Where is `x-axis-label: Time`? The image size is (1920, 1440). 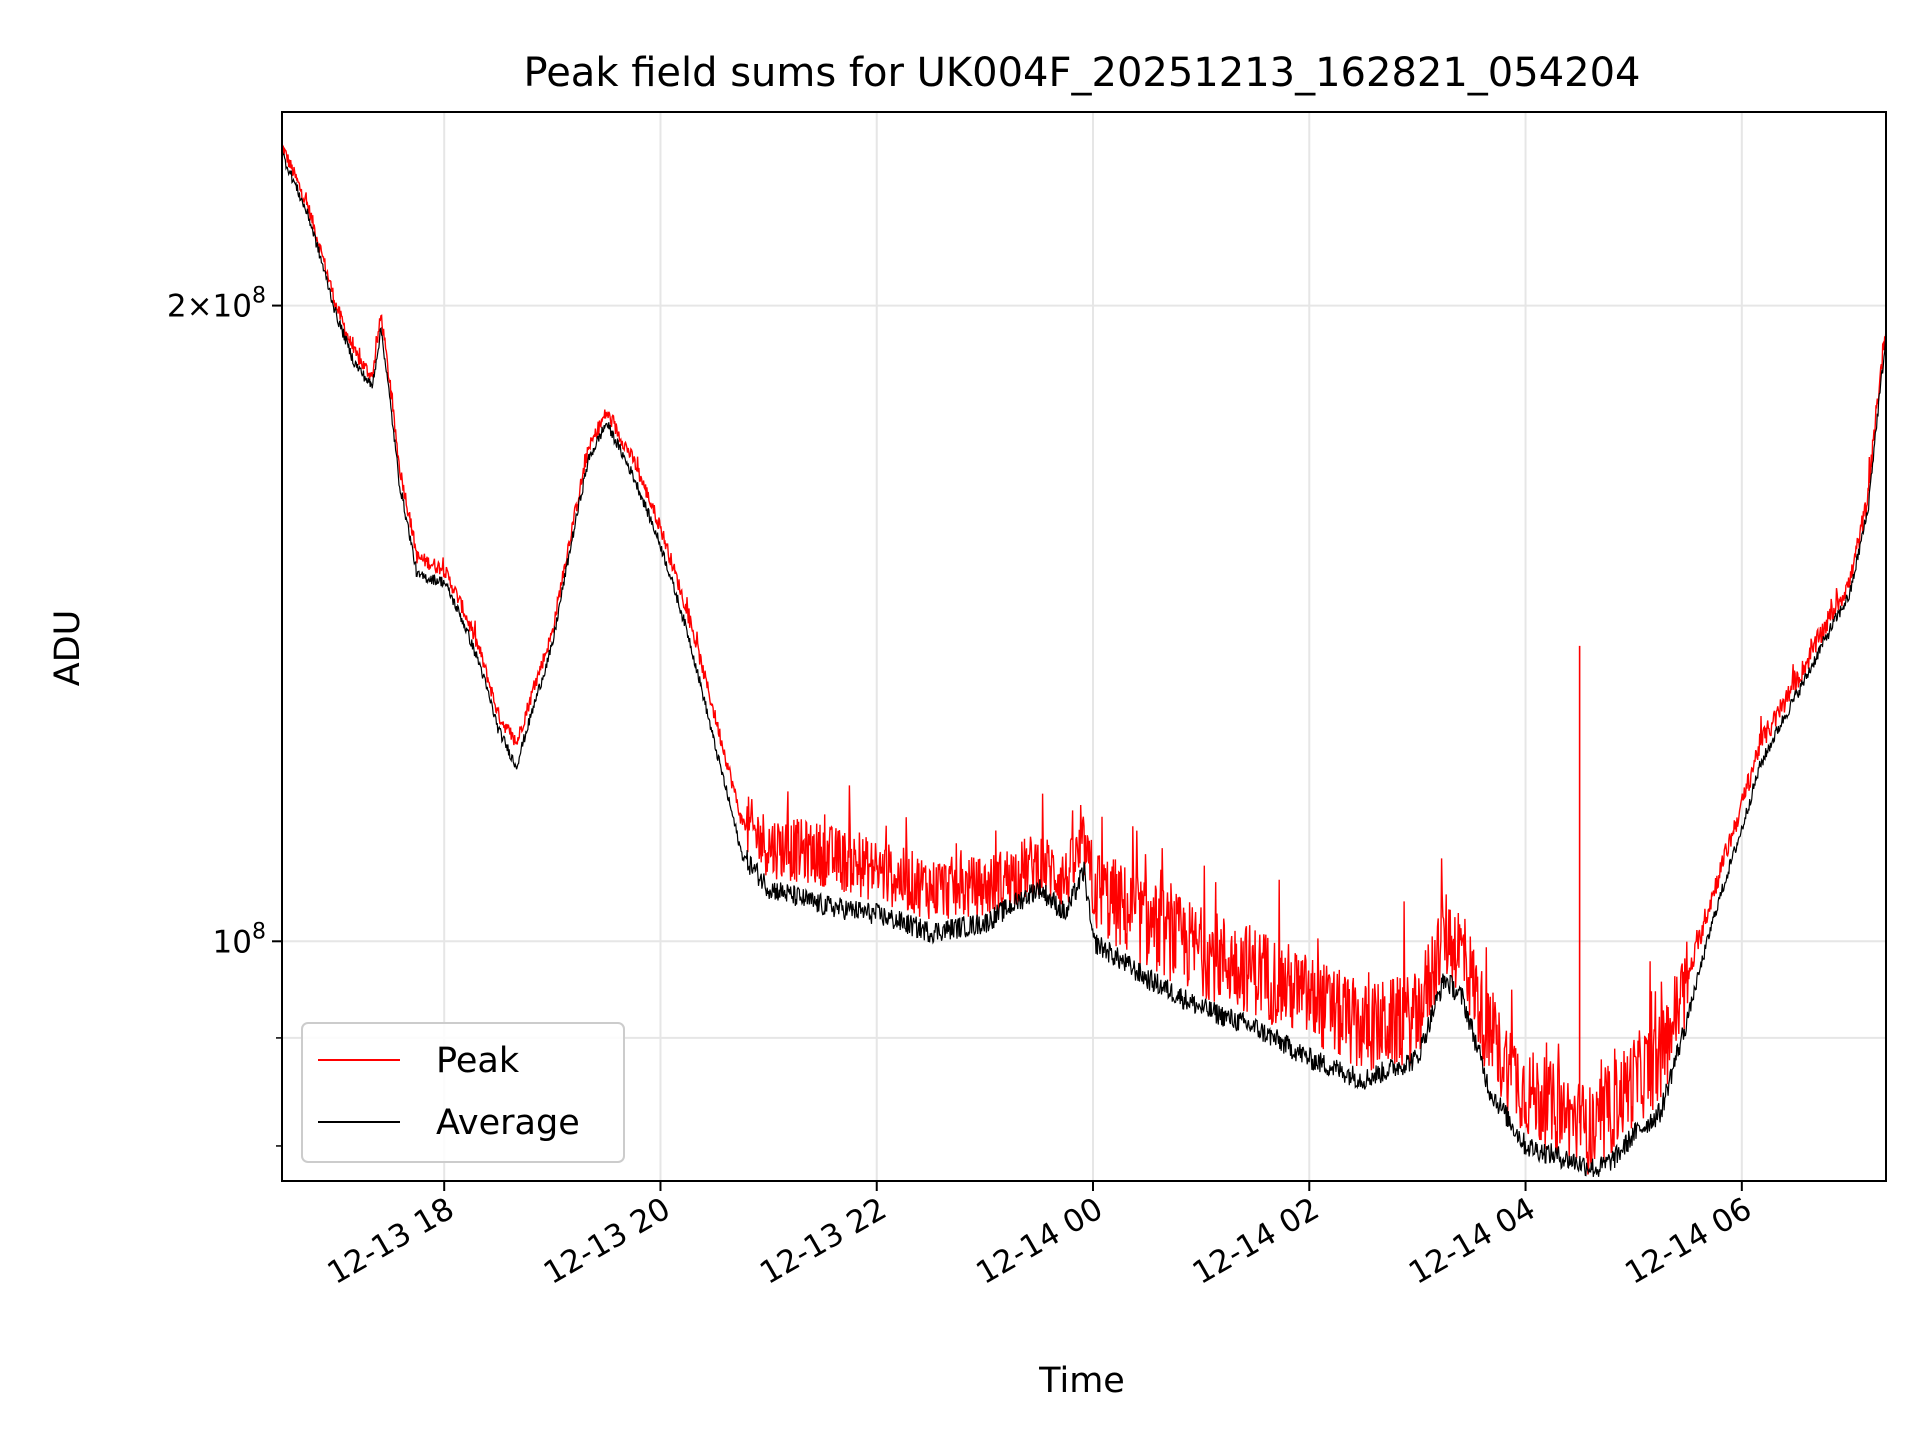 x-axis-label: Time is located at coordinates (1081, 1381).